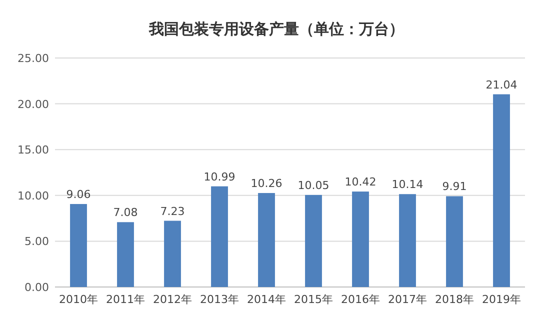 The image size is (533, 326). Describe the element at coordinates (313, 299) in the screenshot. I see `x-tick-label: 2015年` at that location.